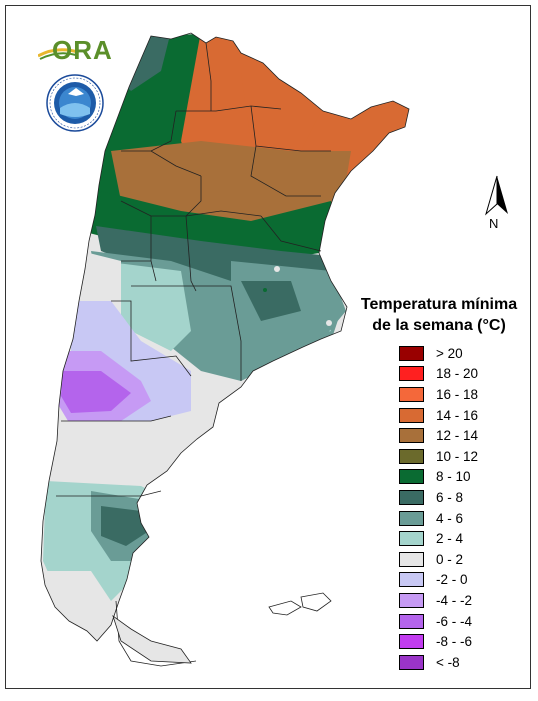 Image resolution: width=538 pixels, height=701 pixels. What do you see at coordinates (439, 304) in the screenshot?
I see `legend-title-line-1: Temperatura mínima` at bounding box center [439, 304].